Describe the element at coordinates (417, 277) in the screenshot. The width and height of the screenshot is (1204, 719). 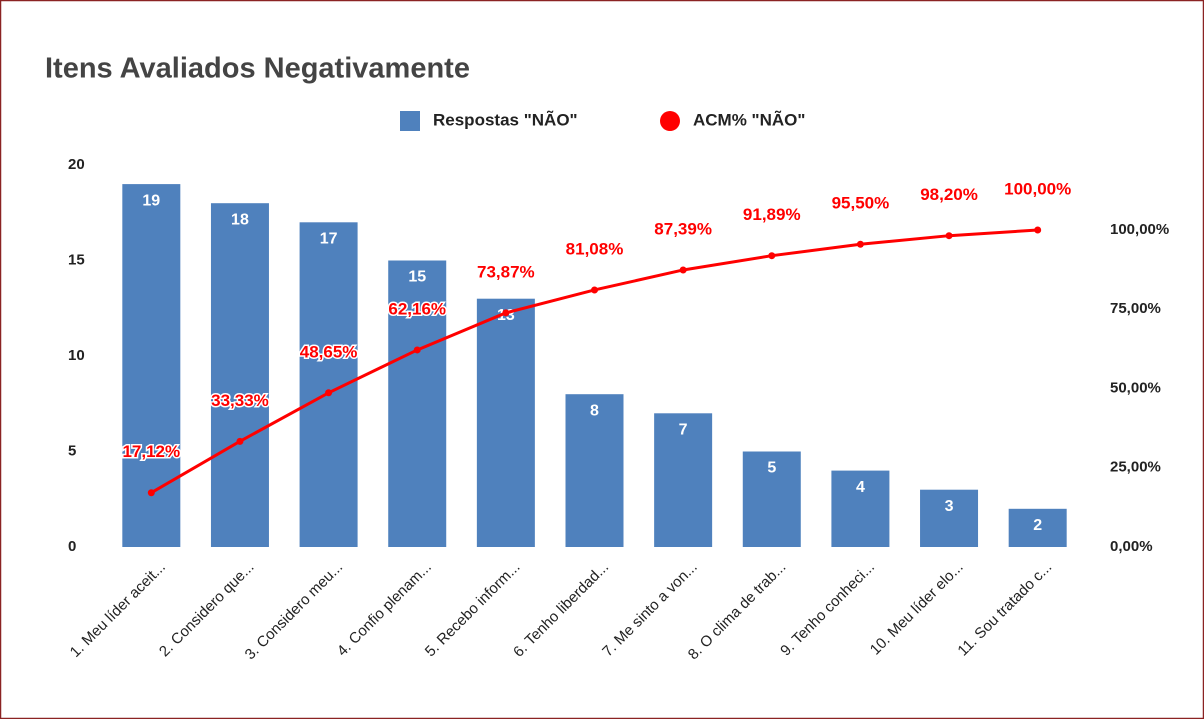
I see `bar-label: 15` at that location.